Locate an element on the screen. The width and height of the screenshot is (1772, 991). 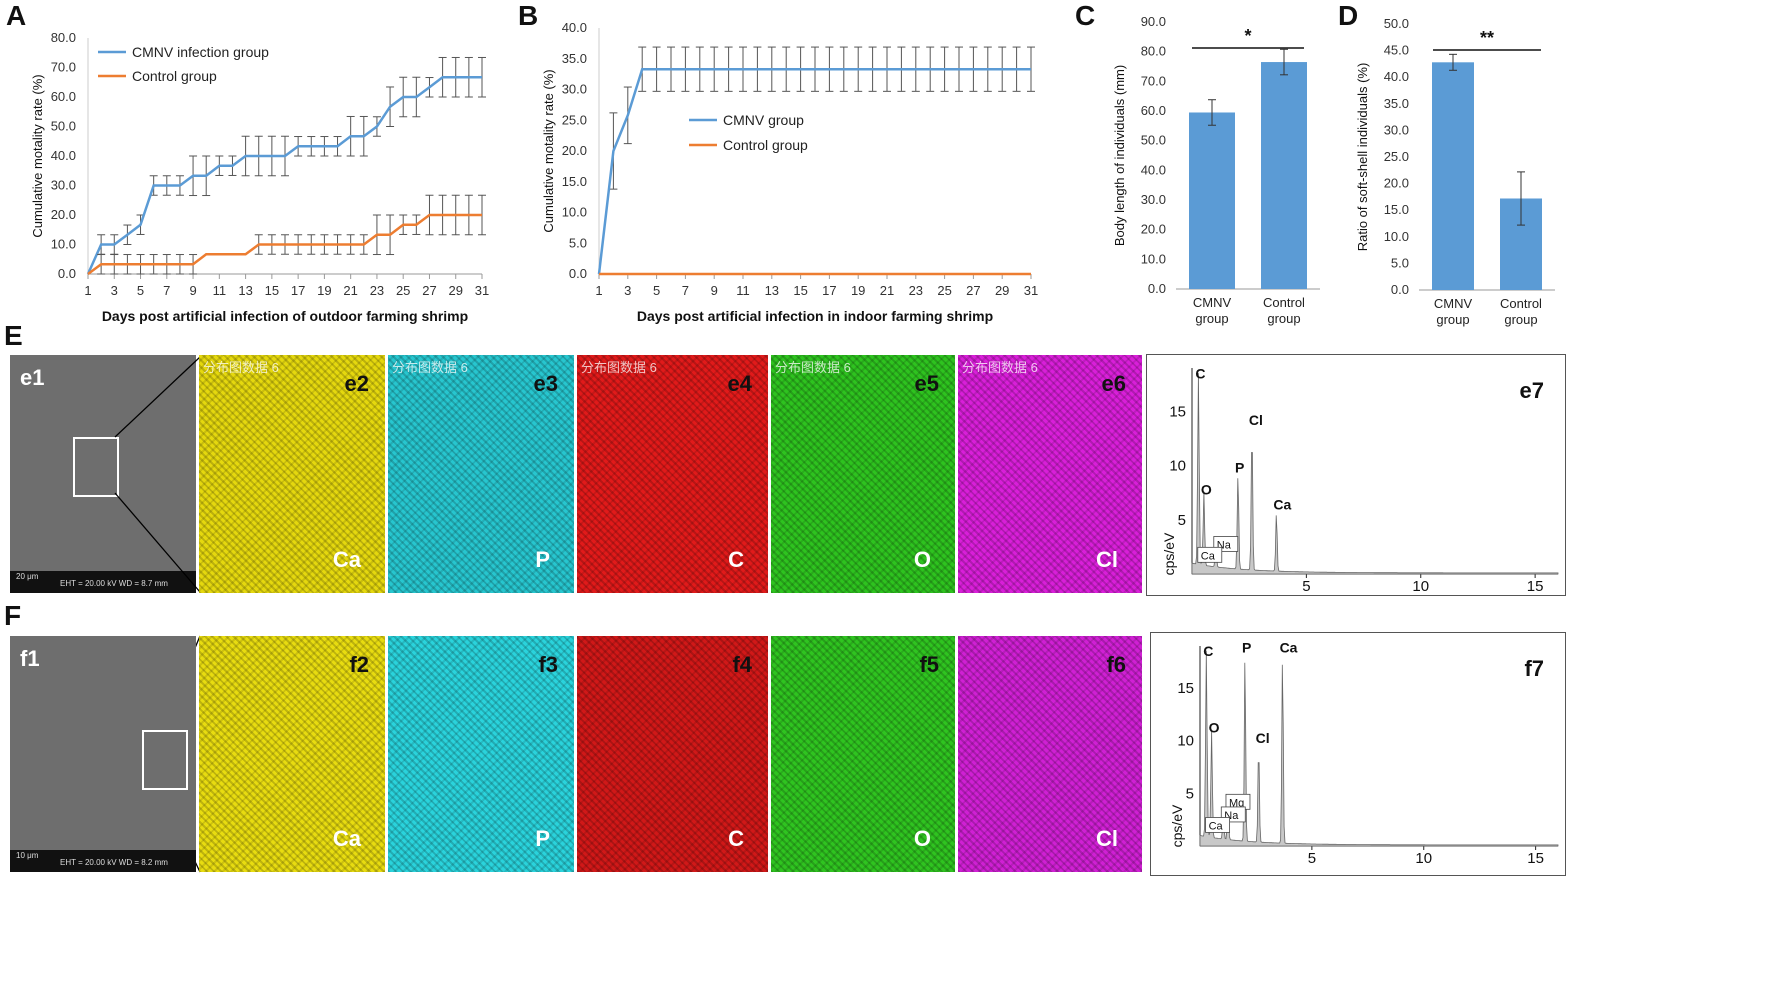
map-tag: f4 is located at coordinates (742, 664).